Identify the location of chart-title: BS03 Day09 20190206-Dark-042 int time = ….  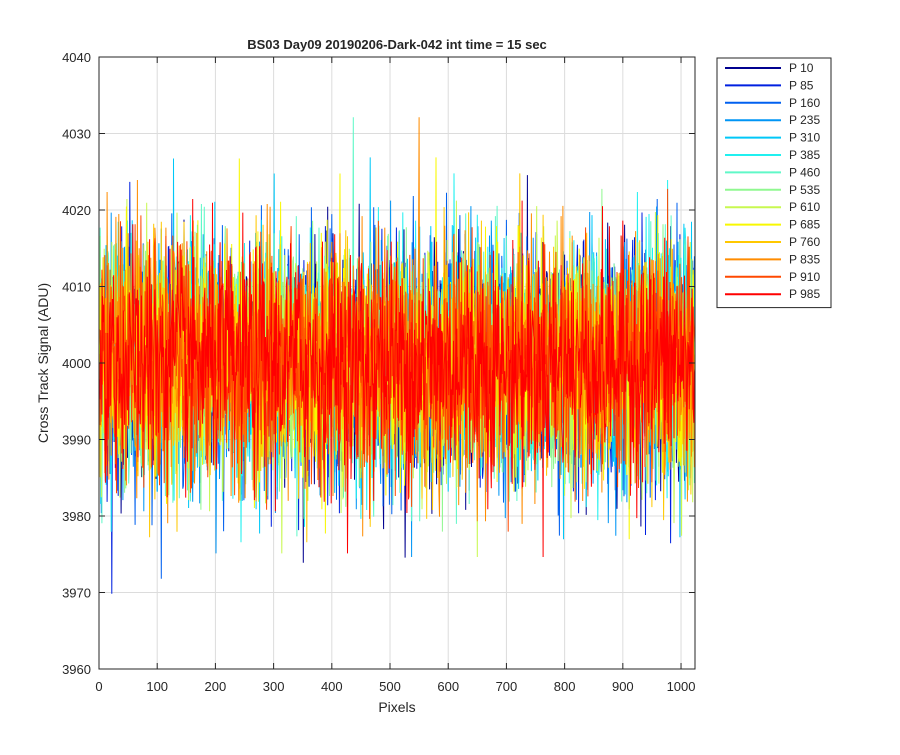
(397, 44).